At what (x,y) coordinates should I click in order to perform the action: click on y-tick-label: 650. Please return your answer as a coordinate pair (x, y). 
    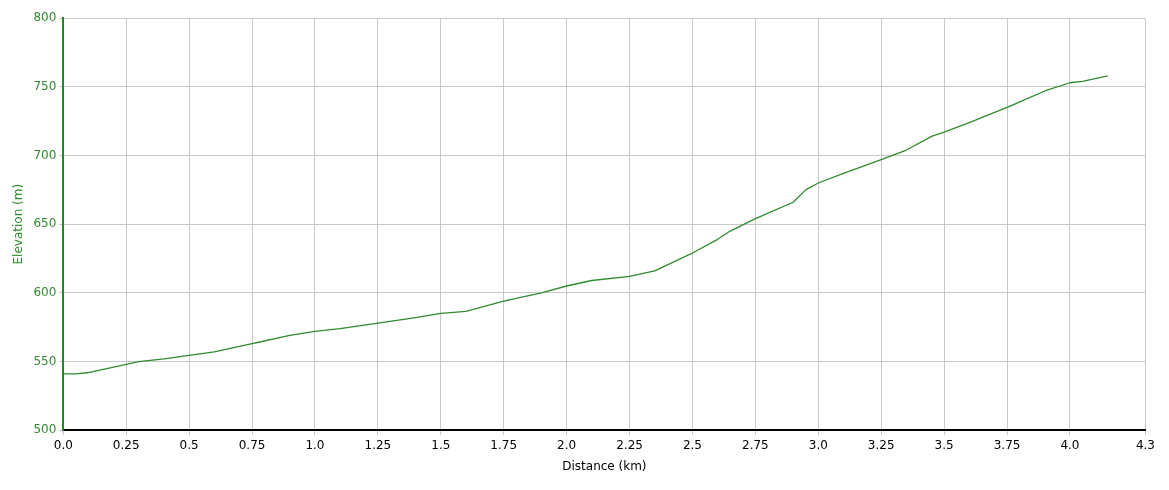
    Looking at the image, I should click on (45, 223).